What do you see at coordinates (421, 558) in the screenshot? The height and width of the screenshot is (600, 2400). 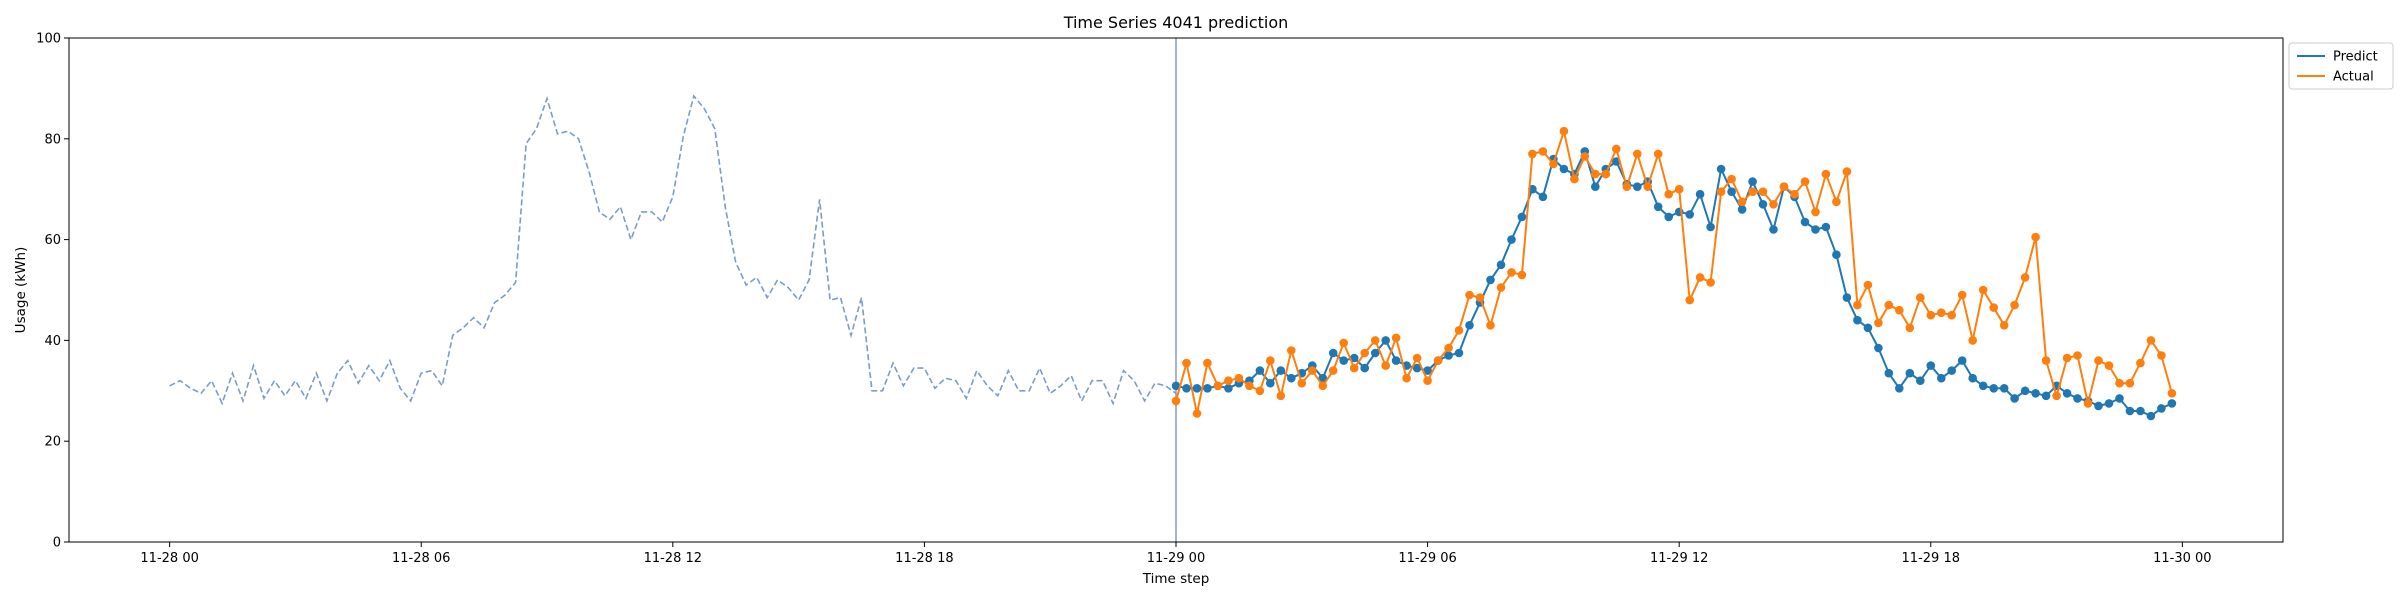 I see `x-tick-label: 11-28 06` at bounding box center [421, 558].